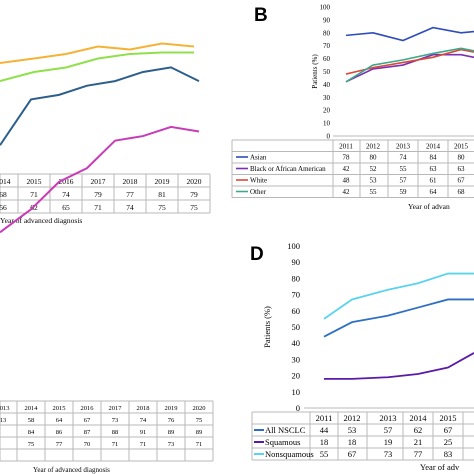  What do you see at coordinates (352, 418) in the screenshot?
I see `panel-d-x-tick-label: 2012` at bounding box center [352, 418].